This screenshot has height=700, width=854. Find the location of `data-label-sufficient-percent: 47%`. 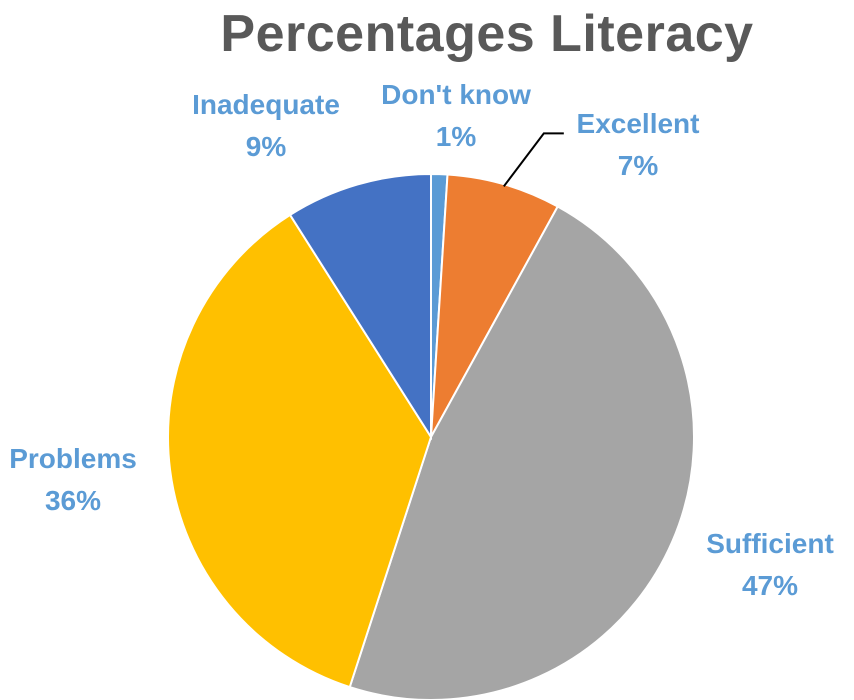

data-label-sufficient-percent: 47% is located at coordinates (770, 585).